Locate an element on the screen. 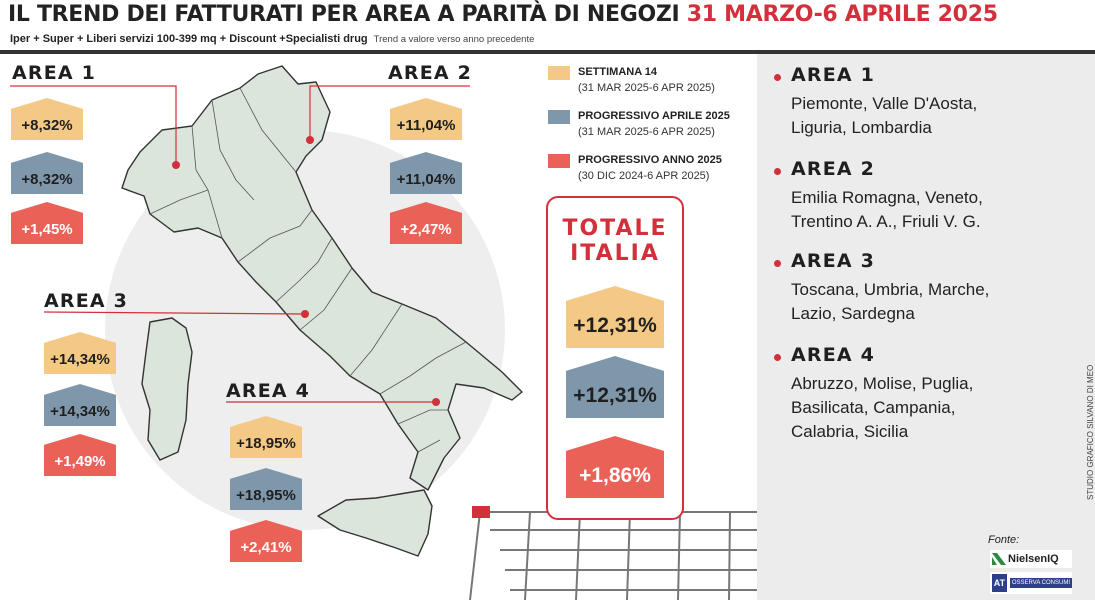 This screenshot has height=600, width=1095. legend-aprile-swatch is located at coordinates (559, 117).